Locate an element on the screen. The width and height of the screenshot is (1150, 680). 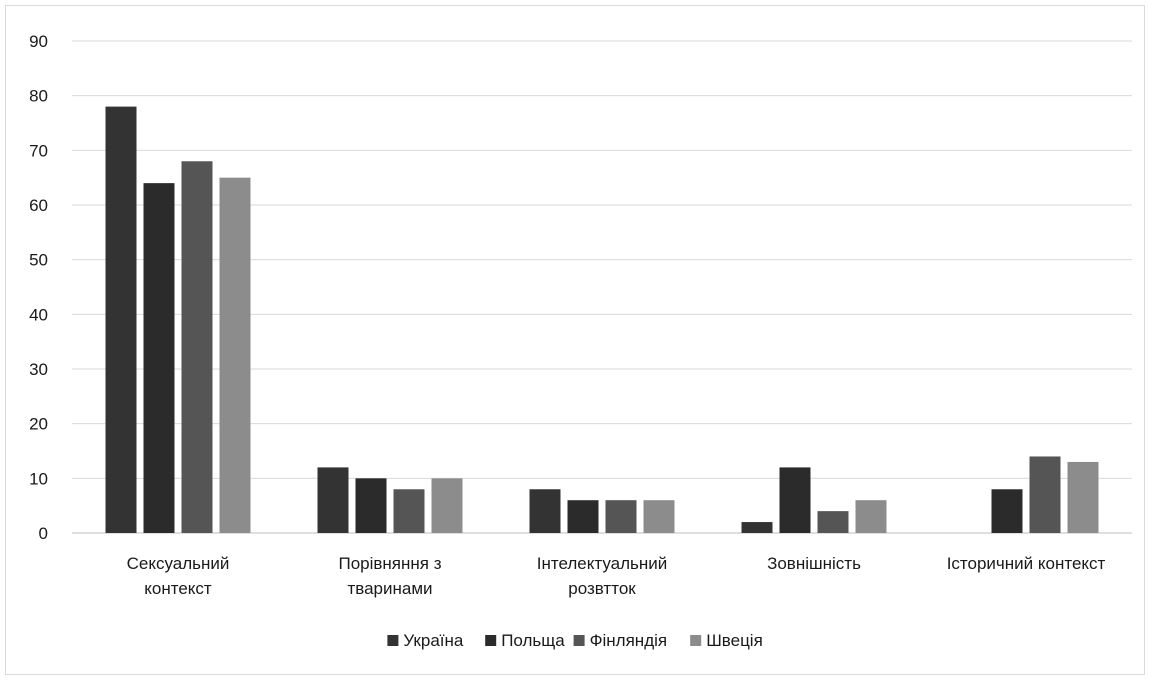
legend-label: Фінляндія is located at coordinates (629, 640).